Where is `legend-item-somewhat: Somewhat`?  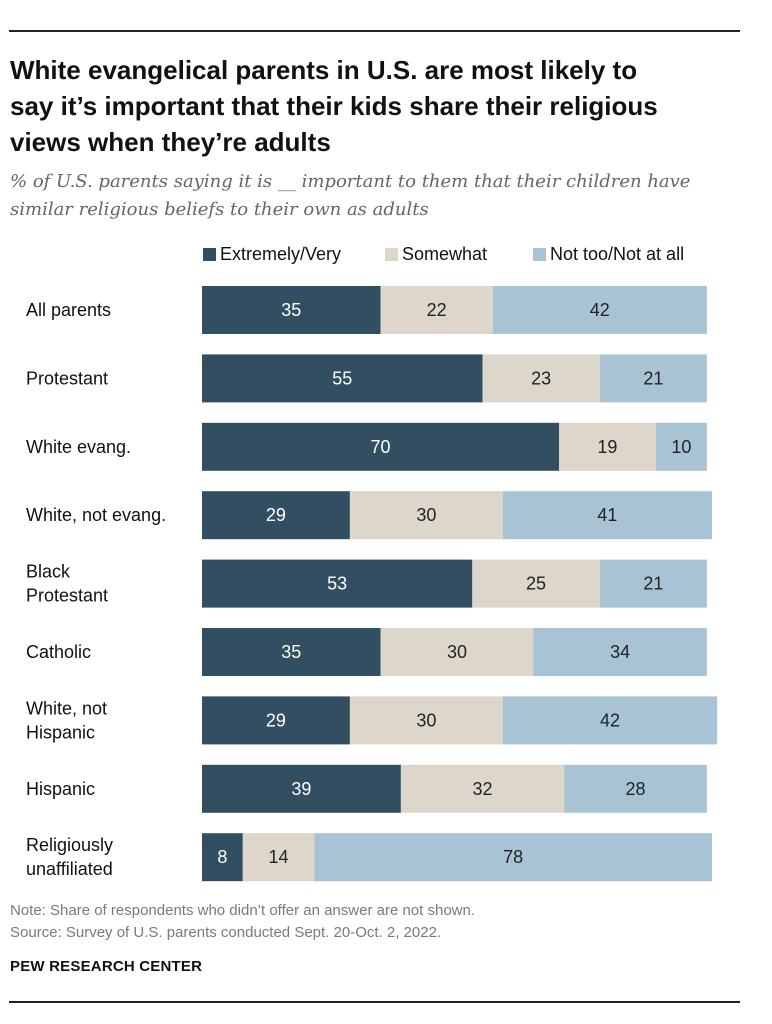 legend-item-somewhat: Somewhat is located at coordinates (436, 254).